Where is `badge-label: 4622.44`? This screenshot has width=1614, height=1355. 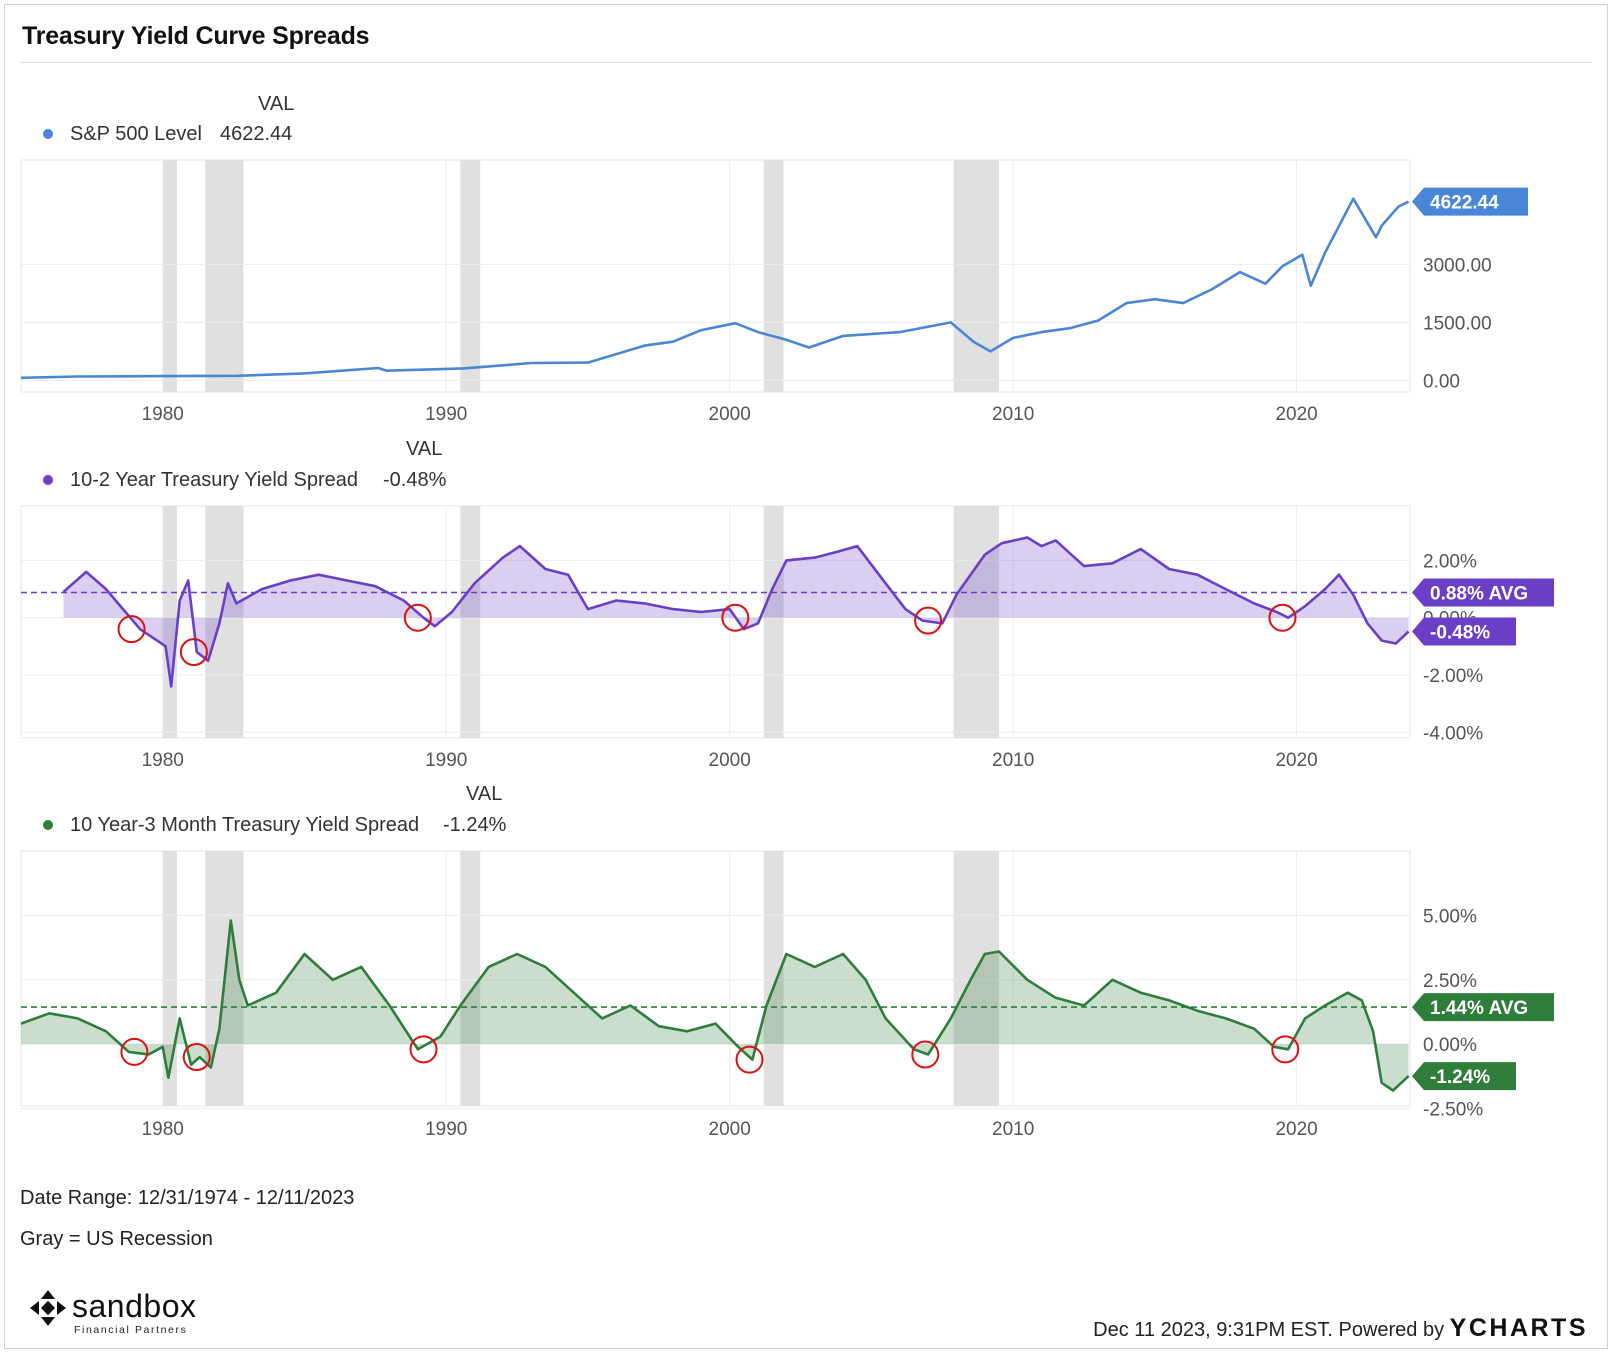
badge-label: 4622.44 is located at coordinates (1464, 203).